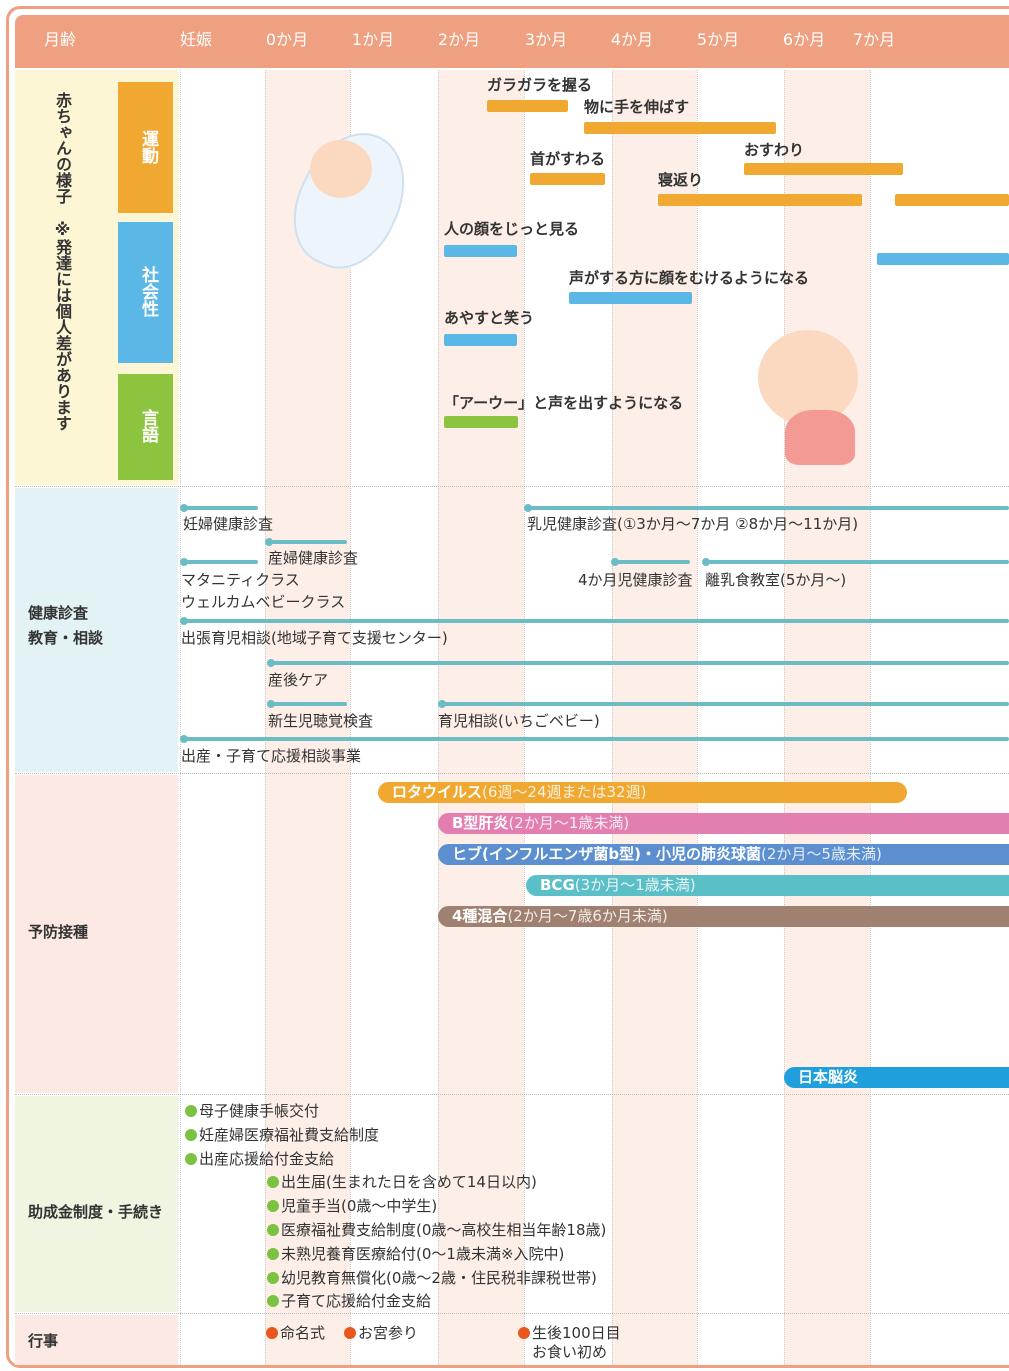 This screenshot has width=1009, height=1371. What do you see at coordinates (874, 39) in the screenshot?
I see `column-header: 7か月` at bounding box center [874, 39].